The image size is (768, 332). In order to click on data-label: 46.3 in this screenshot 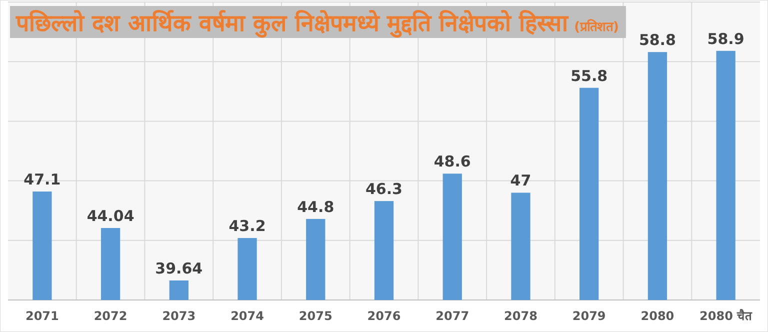, I will do `click(384, 189)`.